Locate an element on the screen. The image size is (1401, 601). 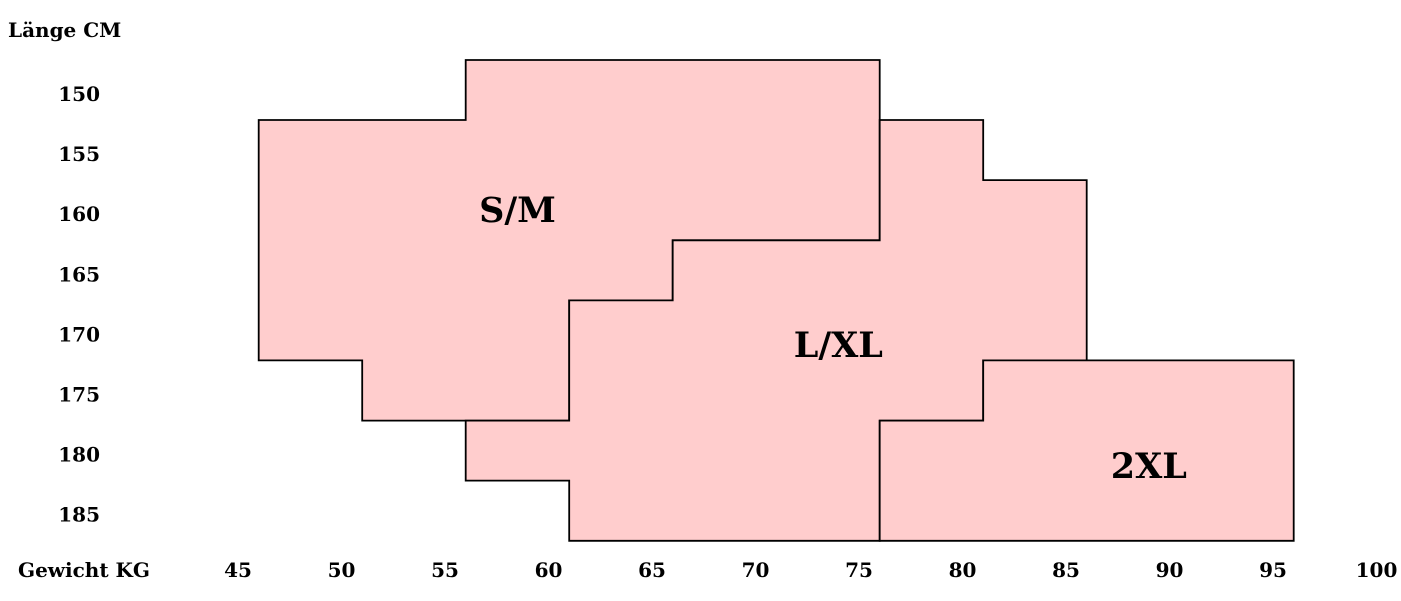
size-region-label-2xl: 2XL is located at coordinates (1149, 466).